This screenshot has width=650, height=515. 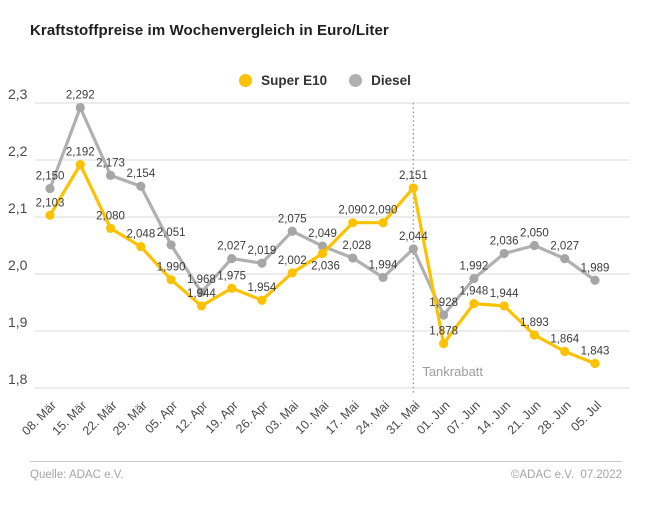 I want to click on data-label-super-e10: 1,878, so click(x=443, y=332).